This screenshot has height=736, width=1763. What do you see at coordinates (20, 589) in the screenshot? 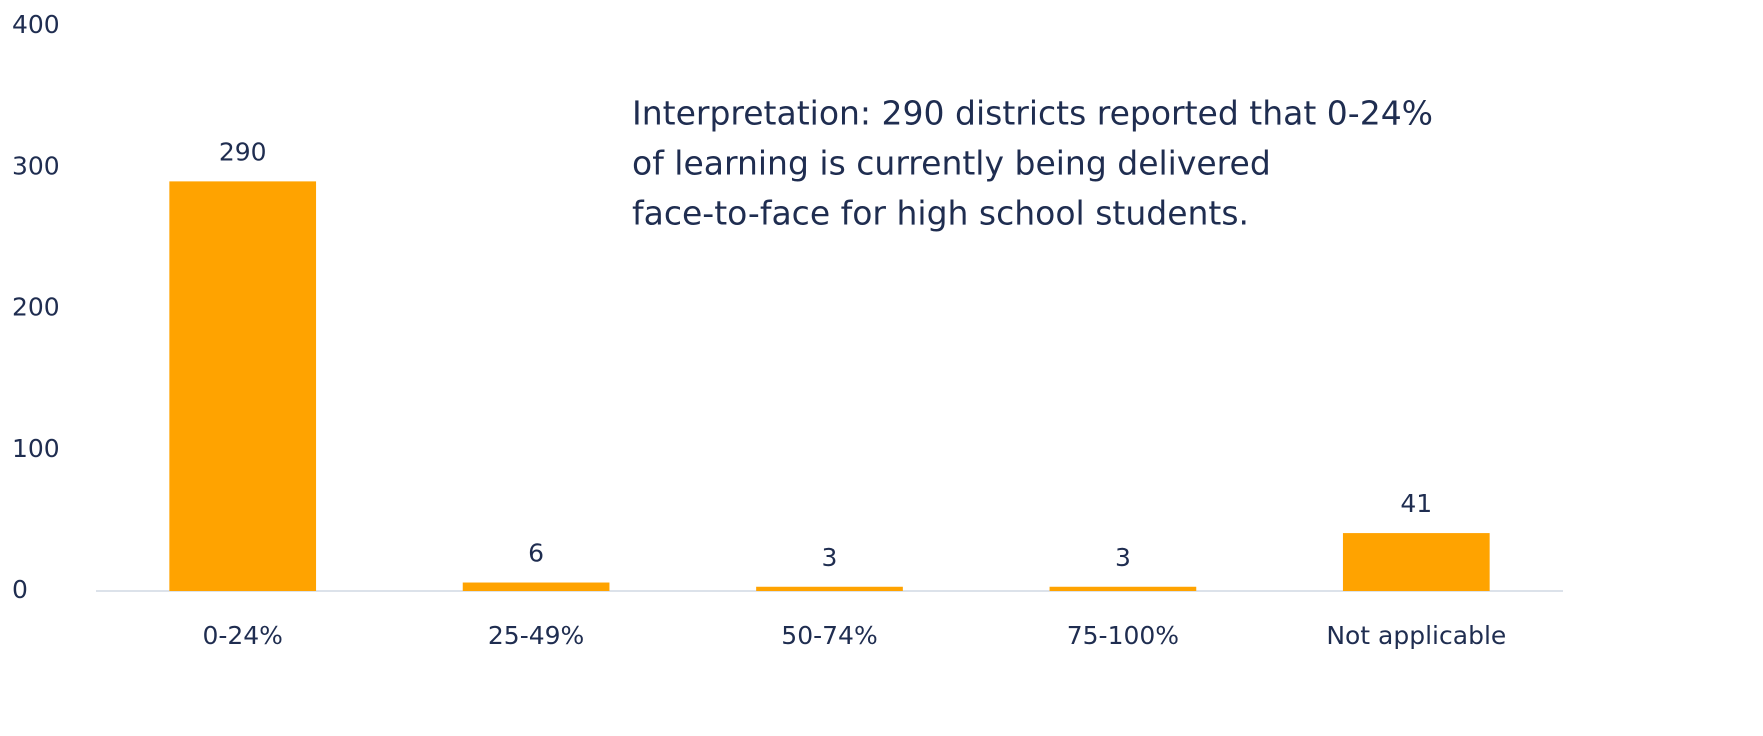
I see `y-tick-label: 0` at bounding box center [20, 589].